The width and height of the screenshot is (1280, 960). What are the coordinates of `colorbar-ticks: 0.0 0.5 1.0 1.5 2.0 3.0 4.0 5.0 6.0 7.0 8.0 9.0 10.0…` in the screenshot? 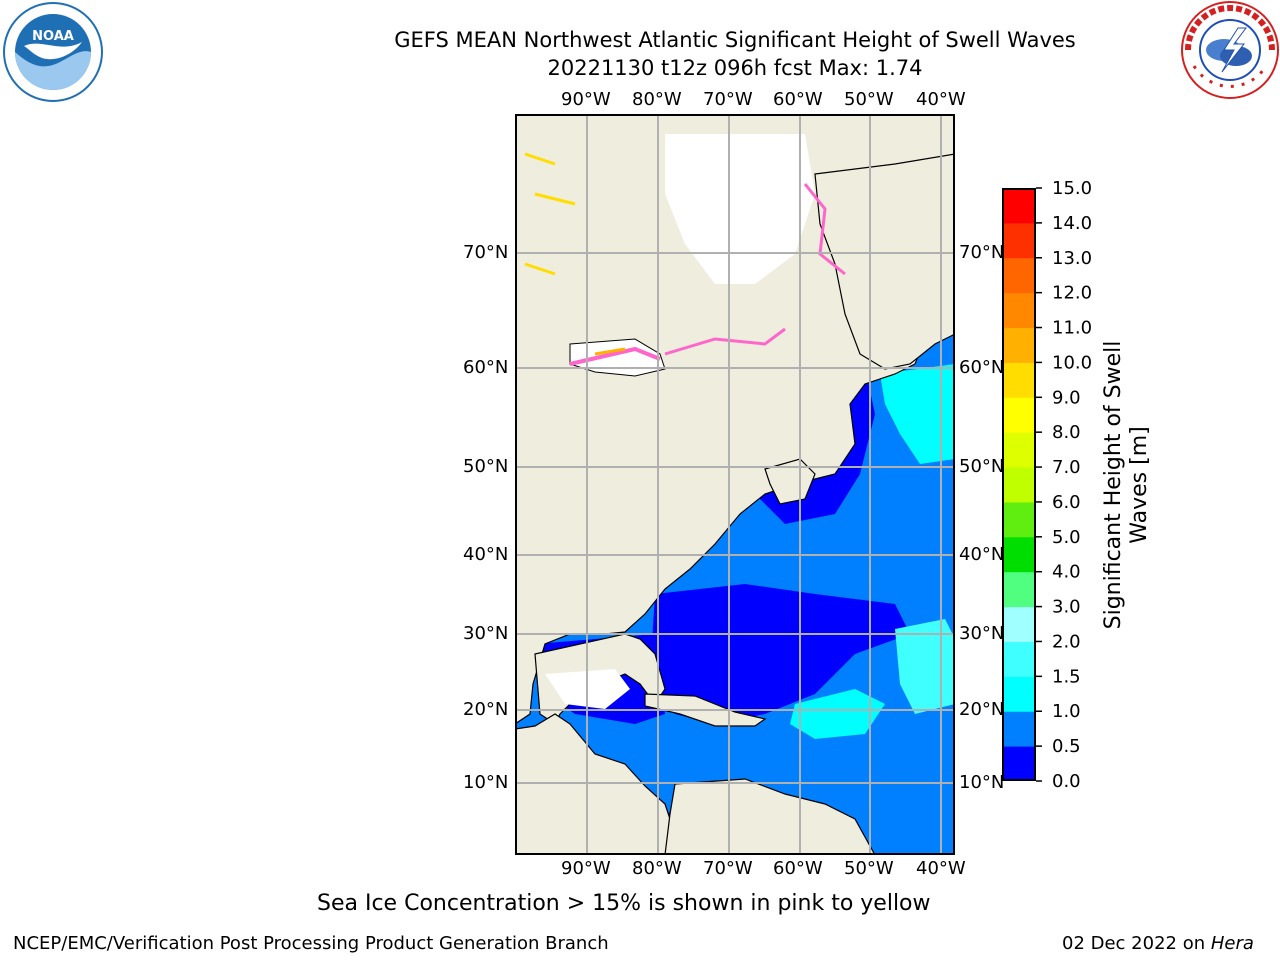 It's located at (1071, 485).